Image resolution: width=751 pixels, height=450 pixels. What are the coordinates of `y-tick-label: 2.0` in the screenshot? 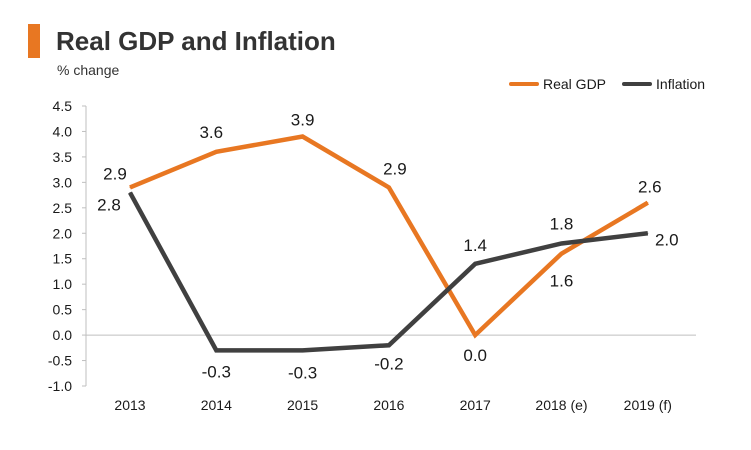 It's located at (63, 233).